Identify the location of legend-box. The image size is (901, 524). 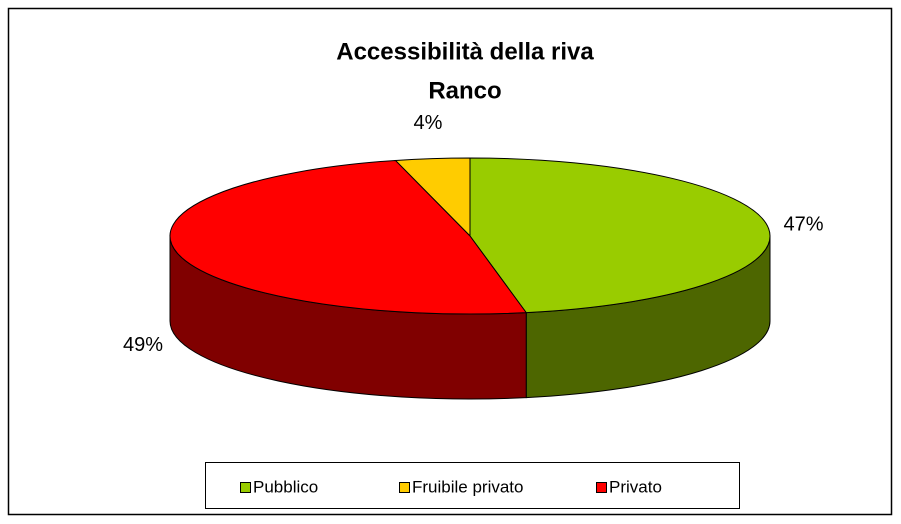
(472, 485).